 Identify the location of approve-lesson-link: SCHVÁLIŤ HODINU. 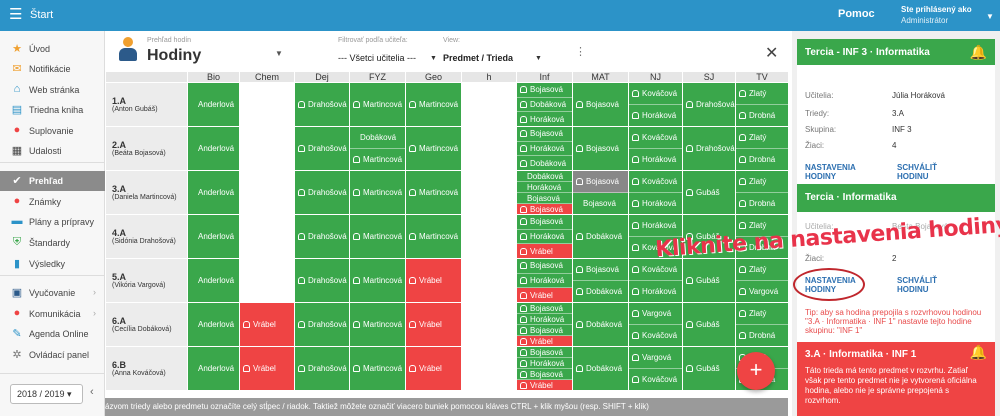
(917, 172).